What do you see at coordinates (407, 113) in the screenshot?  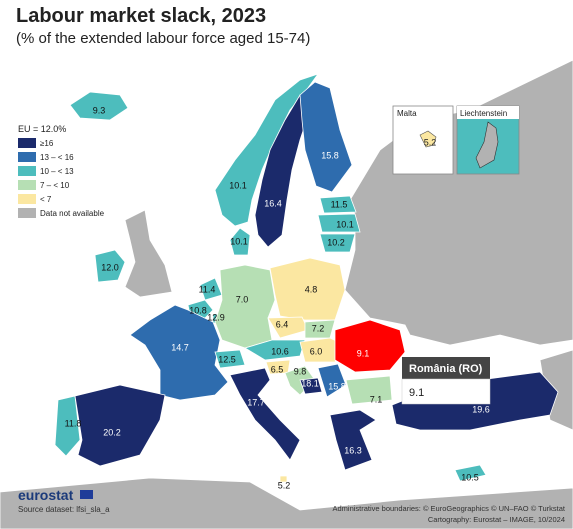 I see `inset-title: Malta` at bounding box center [407, 113].